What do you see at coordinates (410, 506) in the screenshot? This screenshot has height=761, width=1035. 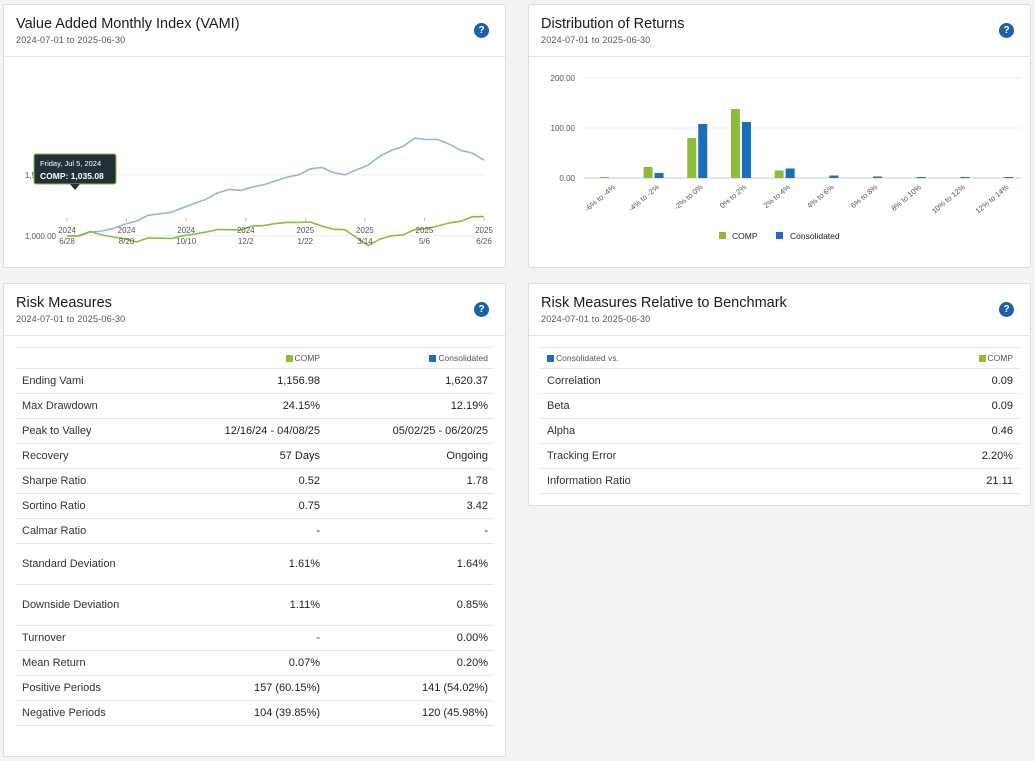 I see `consolidated-value: 3.42` at bounding box center [410, 506].